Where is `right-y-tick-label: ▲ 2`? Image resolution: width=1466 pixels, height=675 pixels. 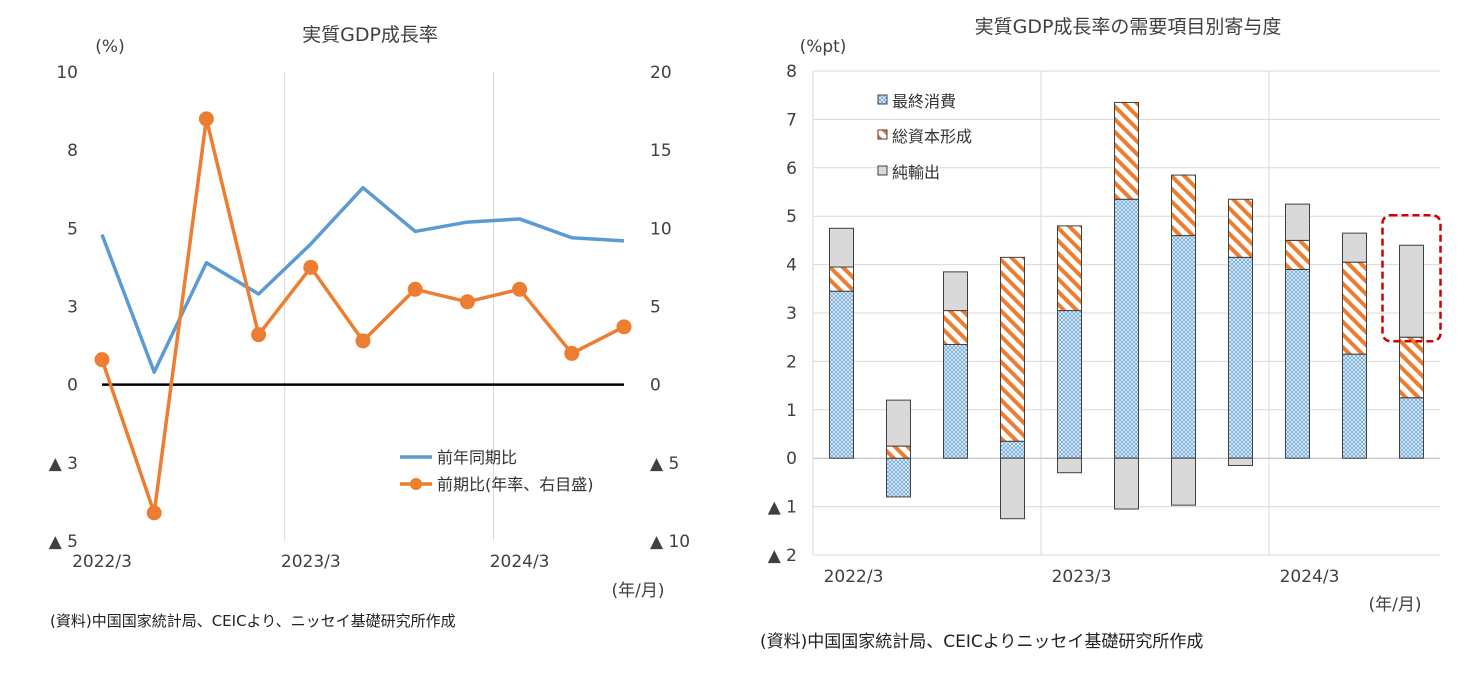 right-y-tick-label: ▲ 2 is located at coordinates (782, 556).